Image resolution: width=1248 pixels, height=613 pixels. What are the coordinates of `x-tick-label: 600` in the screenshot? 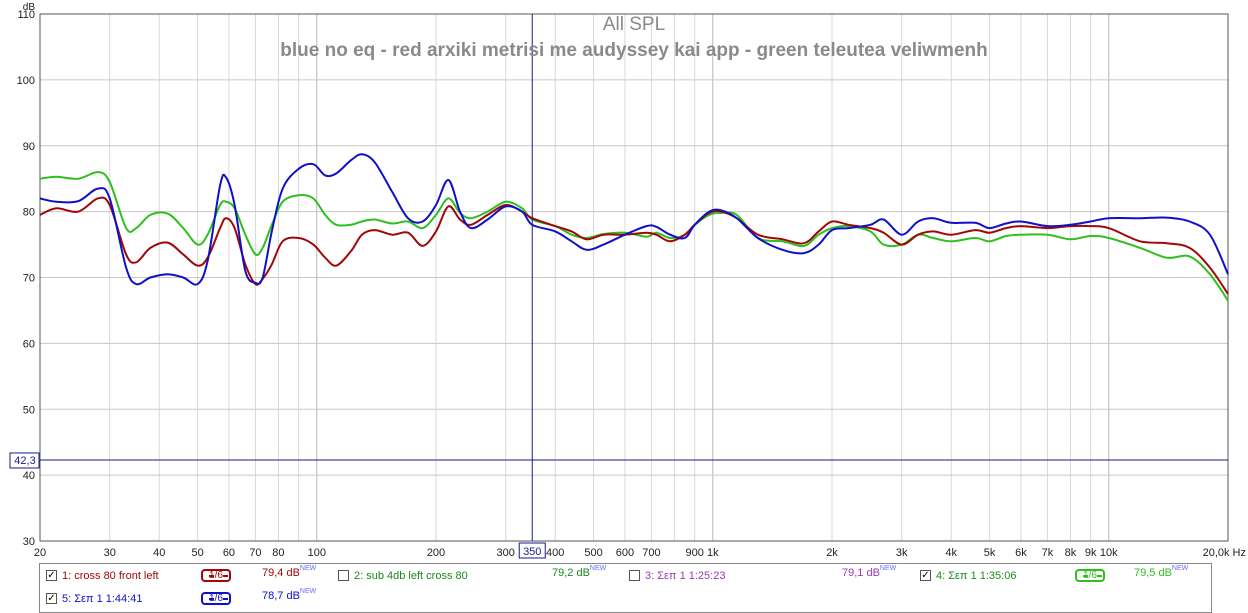 It's located at (625, 553).